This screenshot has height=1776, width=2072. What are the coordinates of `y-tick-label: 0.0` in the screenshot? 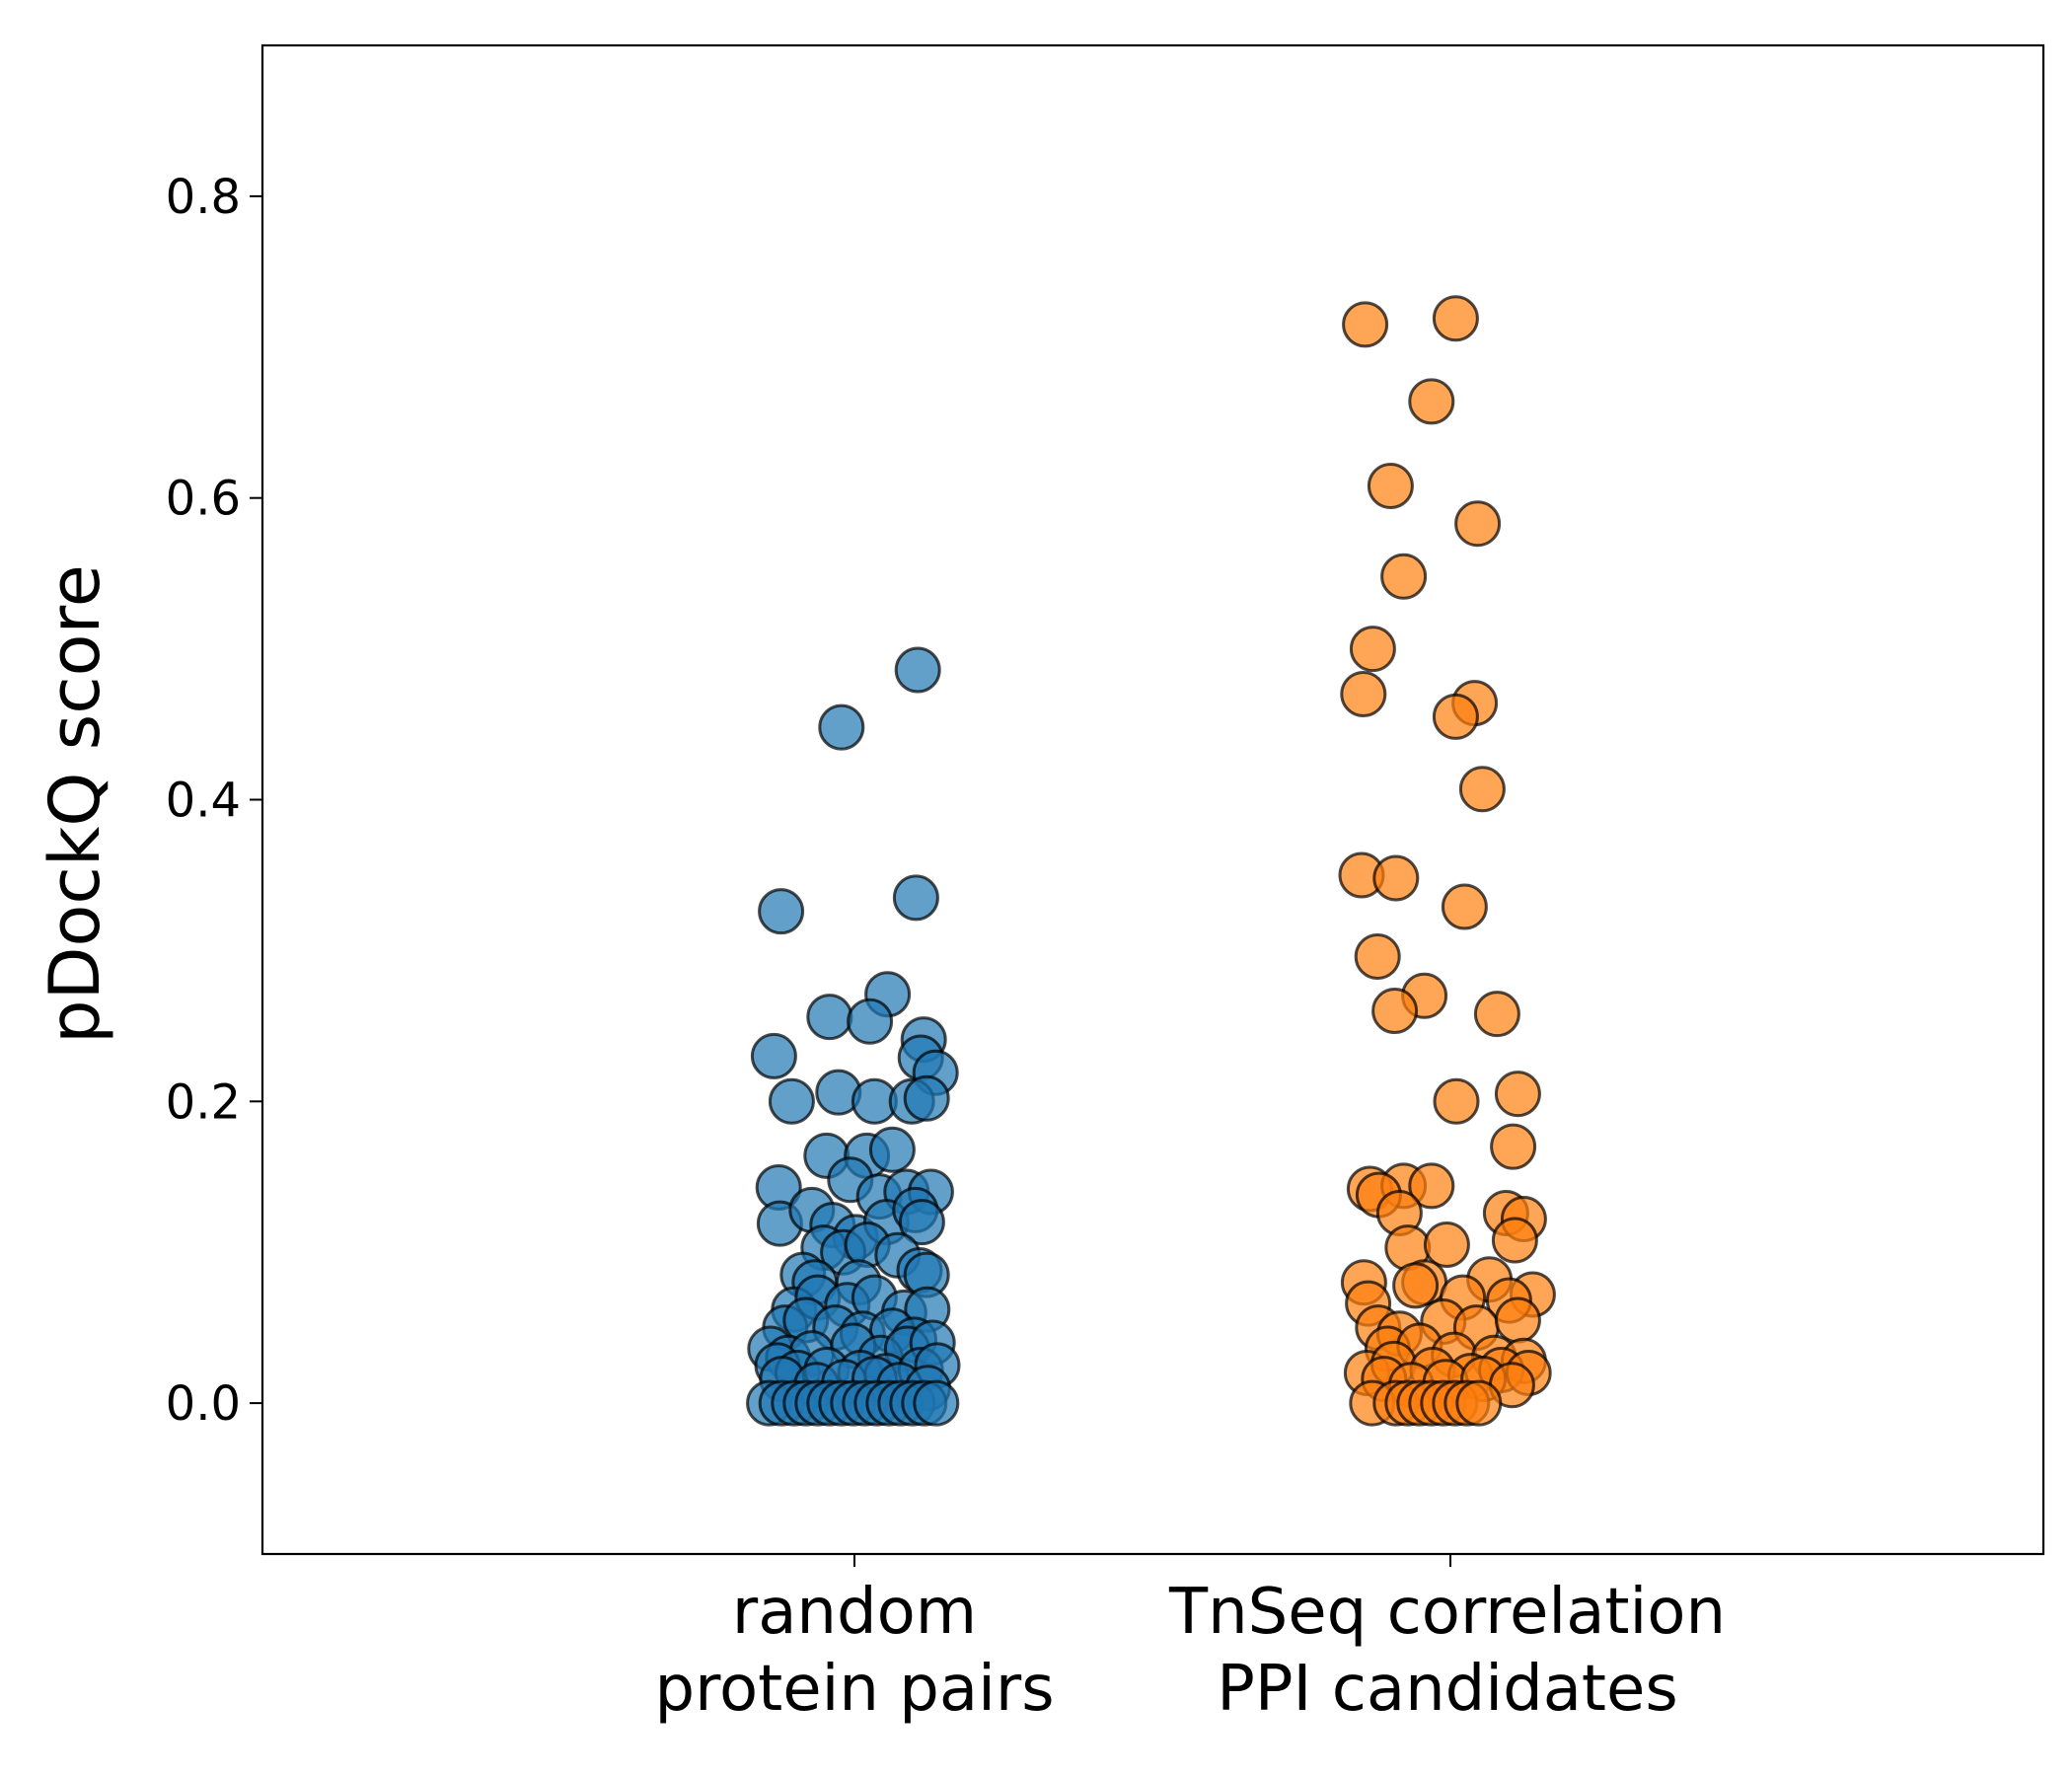 It's located at (204, 1404).